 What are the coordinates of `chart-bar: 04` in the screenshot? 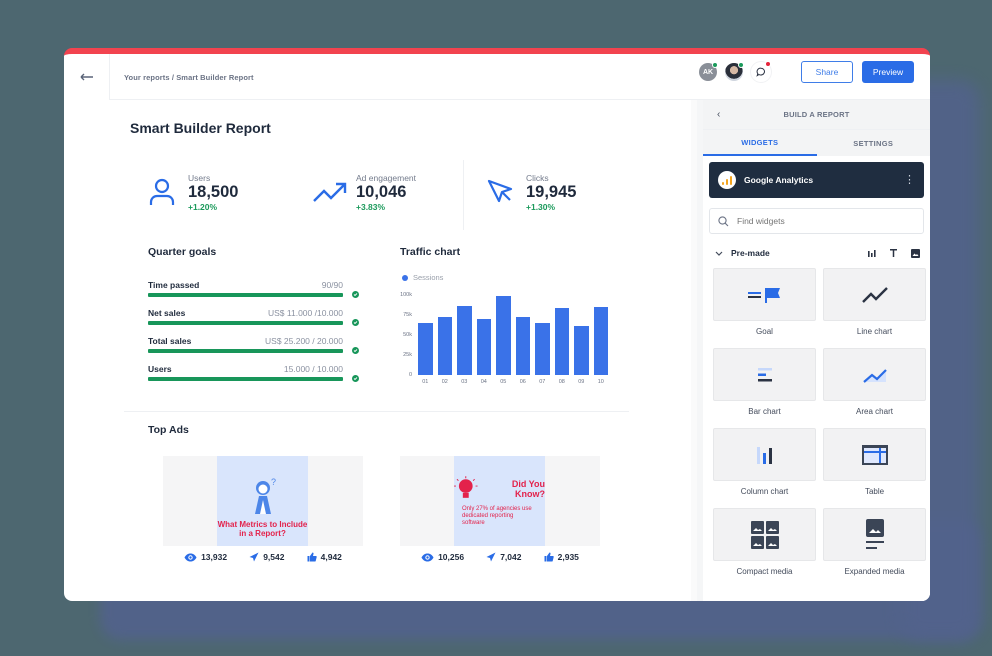 It's located at (483, 352).